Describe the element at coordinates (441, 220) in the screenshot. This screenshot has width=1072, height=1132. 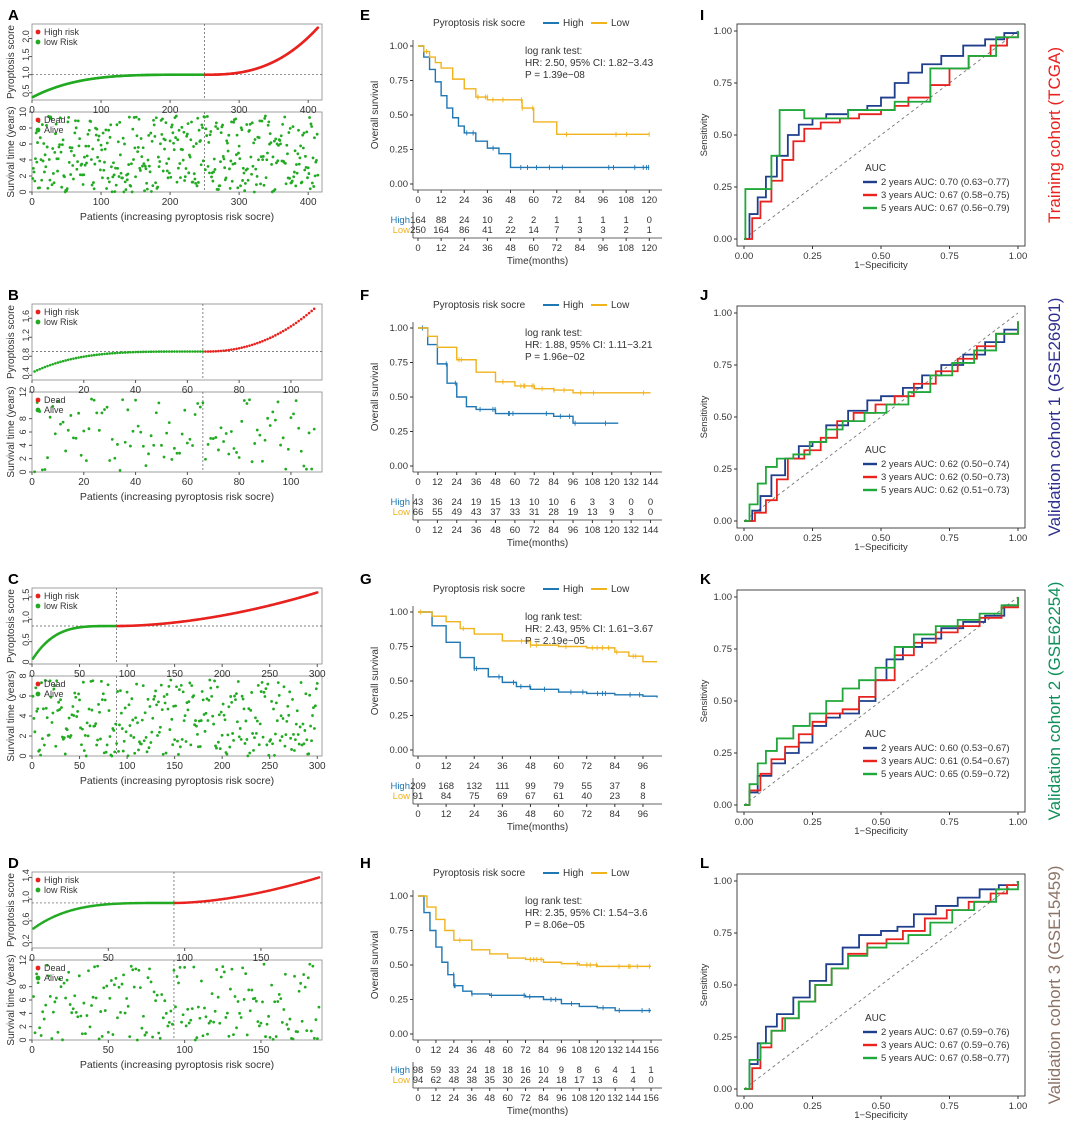
I see `risk-table-cell: 88` at that location.